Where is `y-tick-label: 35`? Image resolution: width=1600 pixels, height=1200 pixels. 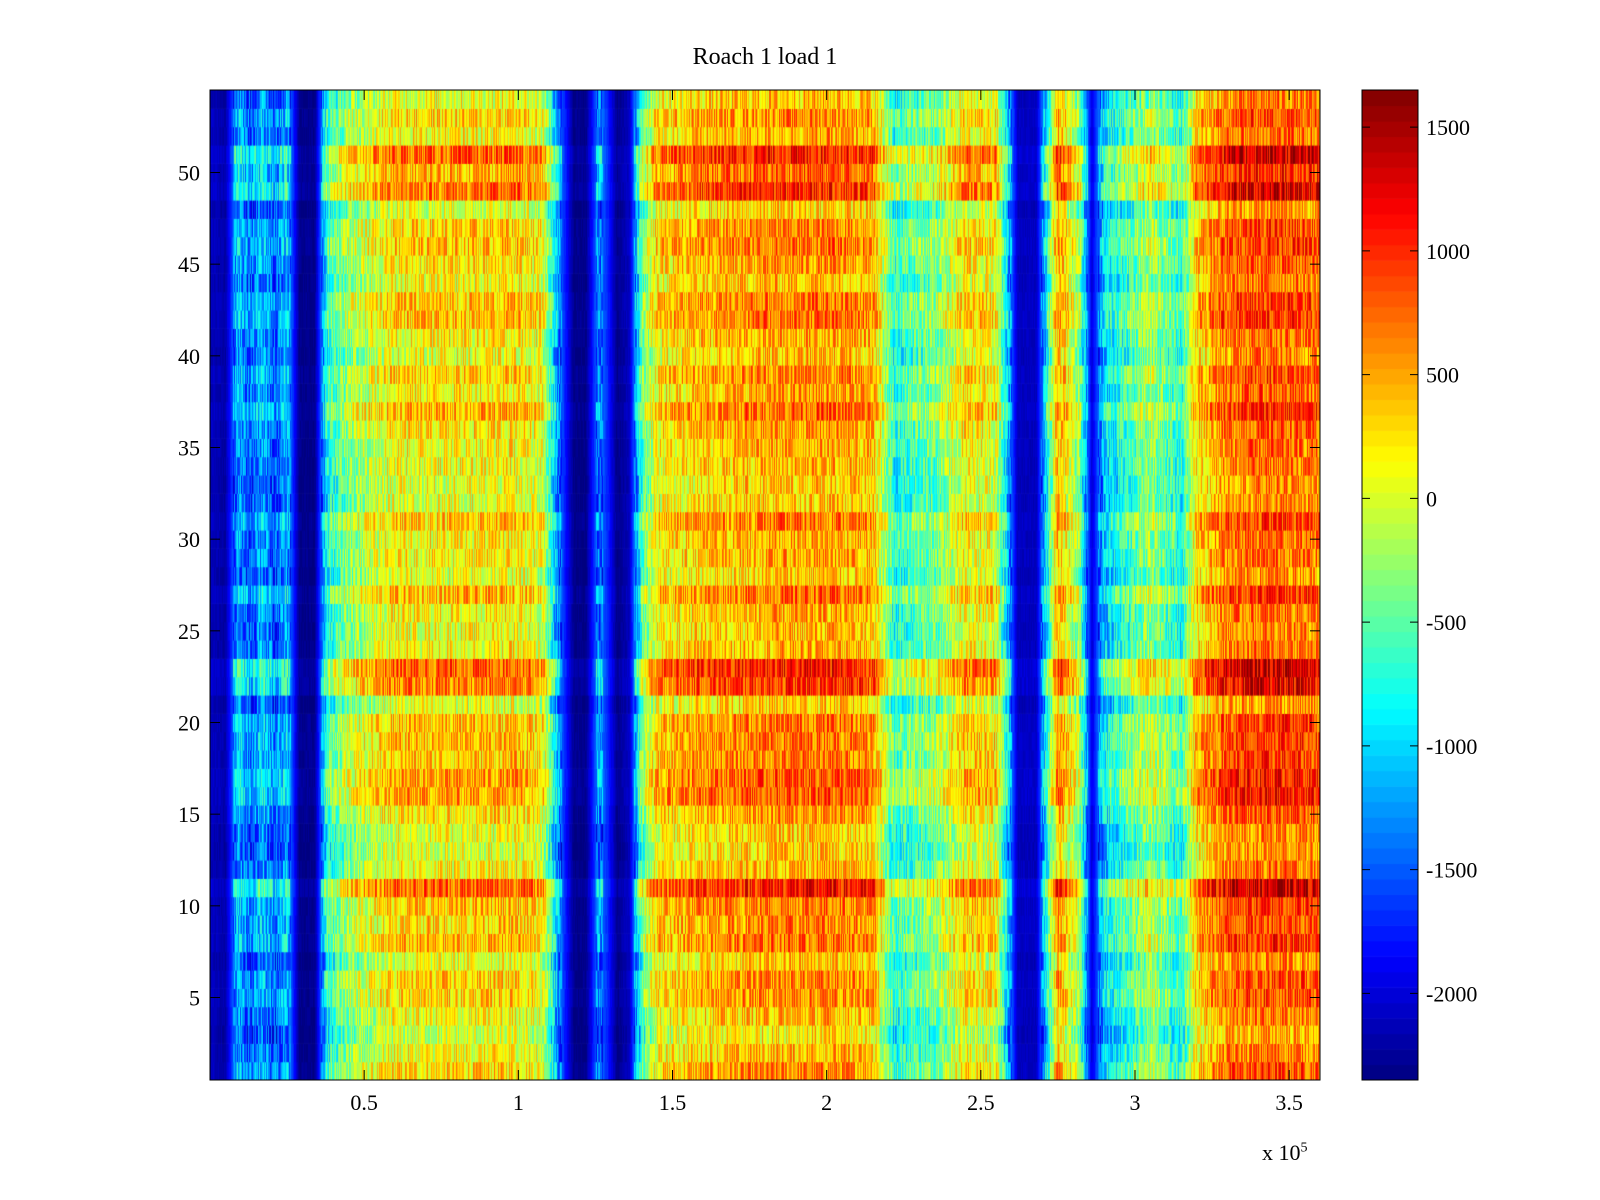
y-tick-label: 35 is located at coordinates (189, 448).